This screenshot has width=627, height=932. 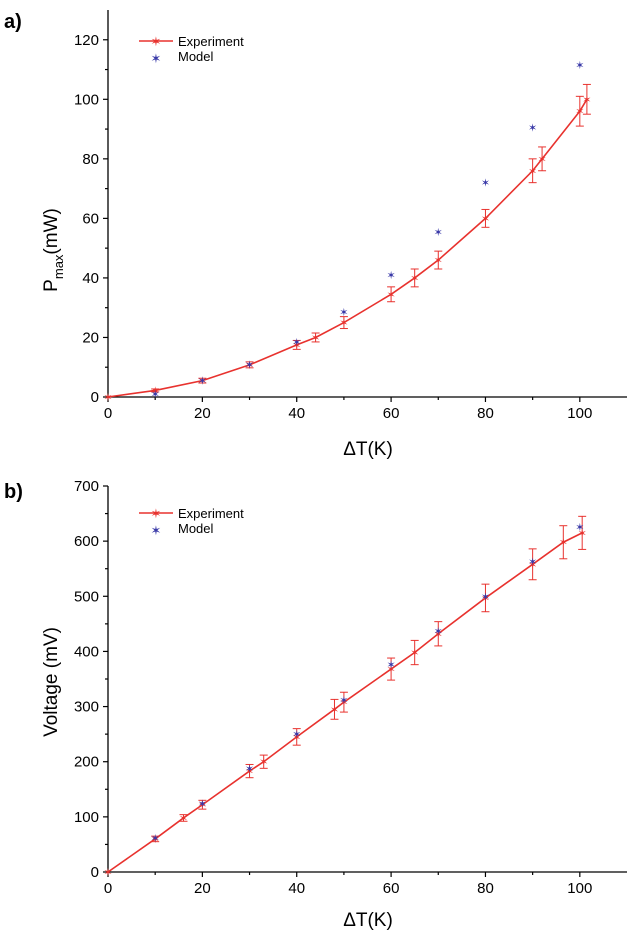 I want to click on y-tick-label: 0, so click(x=95, y=397).